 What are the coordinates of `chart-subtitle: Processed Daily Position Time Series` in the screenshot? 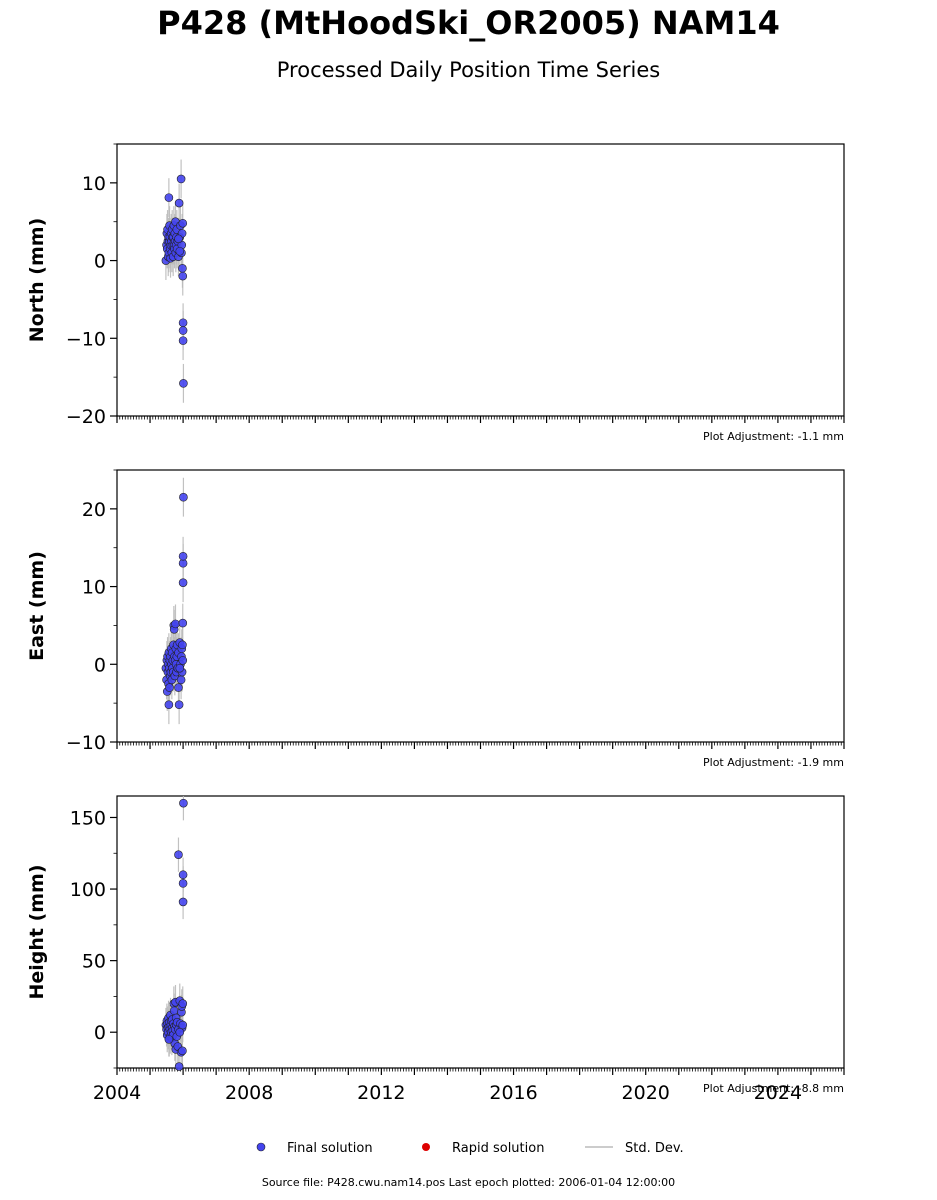 It's located at (468, 70).